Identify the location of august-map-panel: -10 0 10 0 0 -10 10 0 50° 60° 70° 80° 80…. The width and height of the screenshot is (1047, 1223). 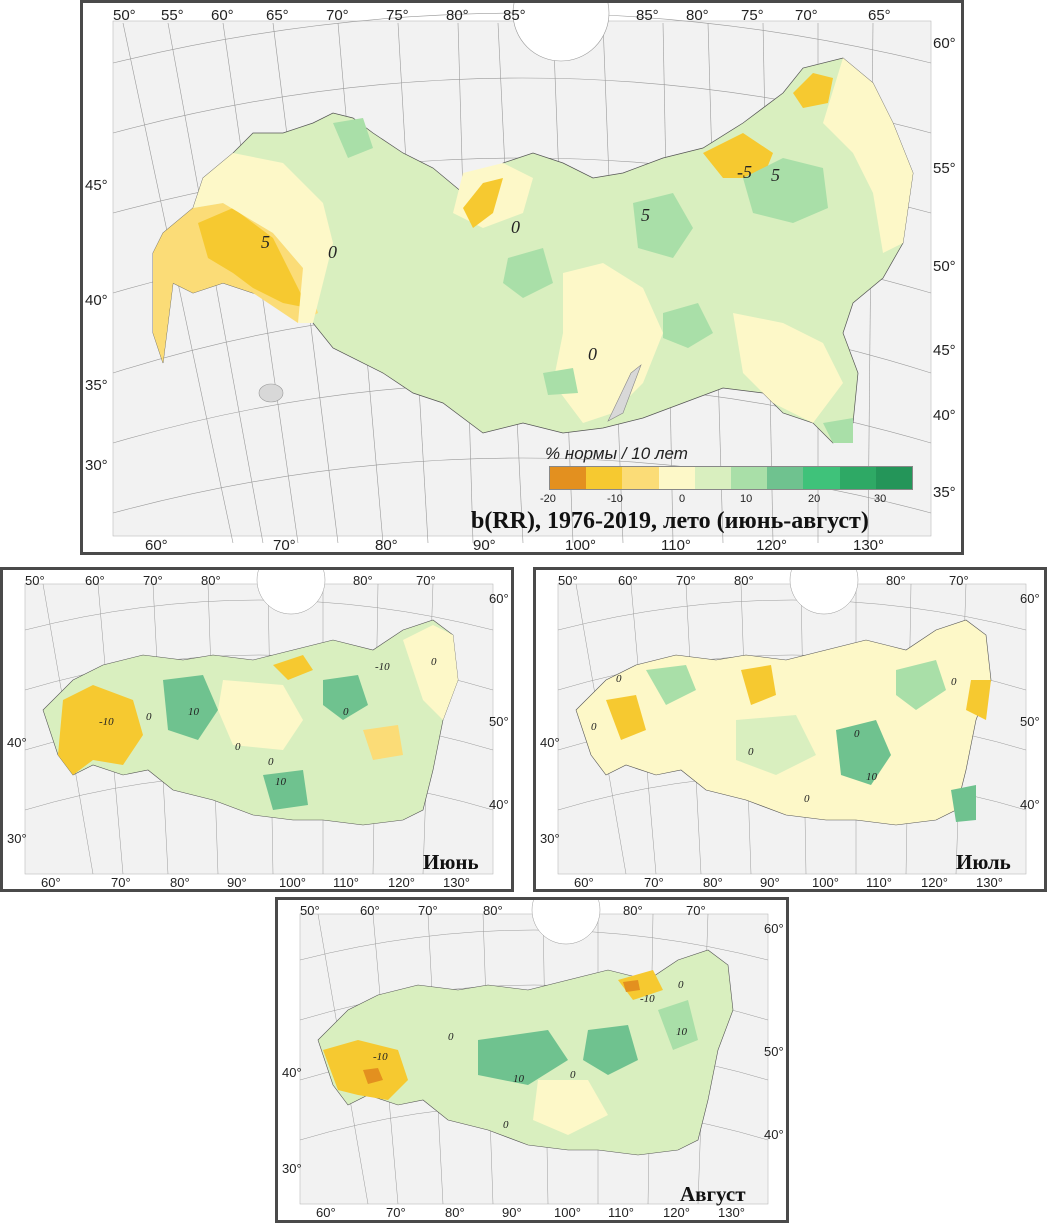
(532, 1060).